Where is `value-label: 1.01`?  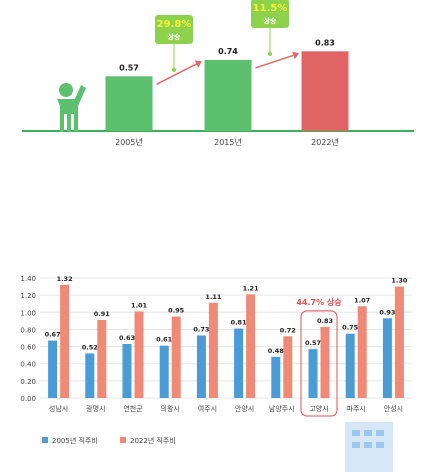 value-label: 1.01 is located at coordinates (139, 305).